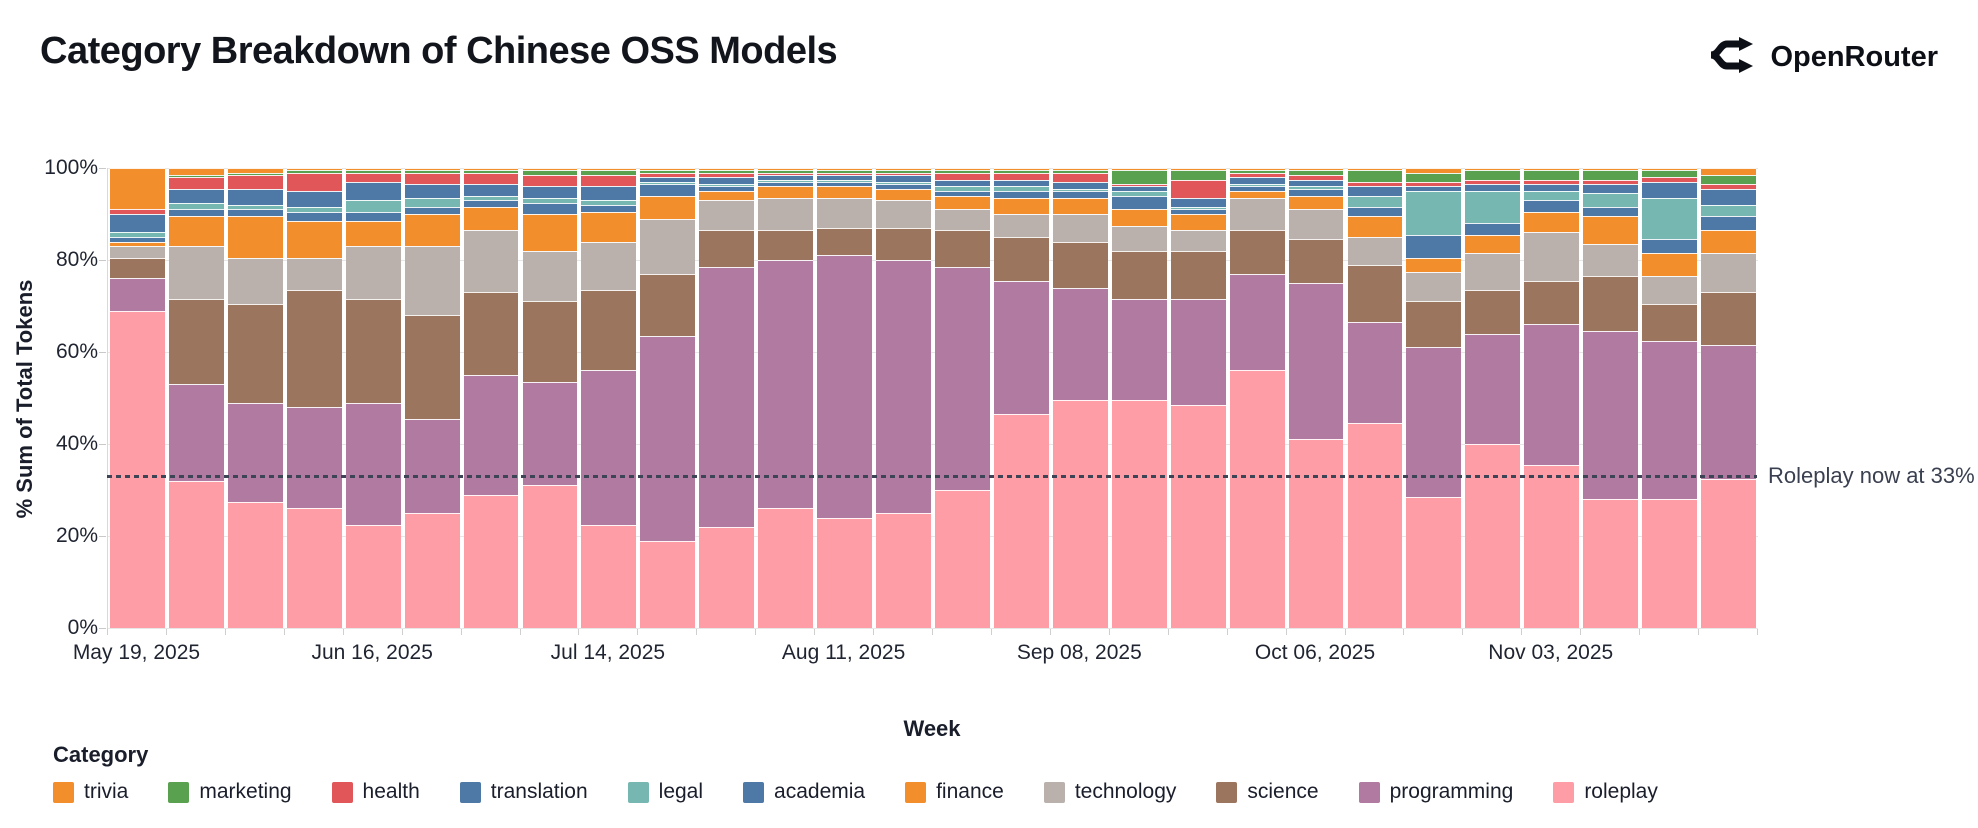 Image resolution: width=1978 pixels, height=828 pixels. I want to click on legend-swatch-academia, so click(754, 792).